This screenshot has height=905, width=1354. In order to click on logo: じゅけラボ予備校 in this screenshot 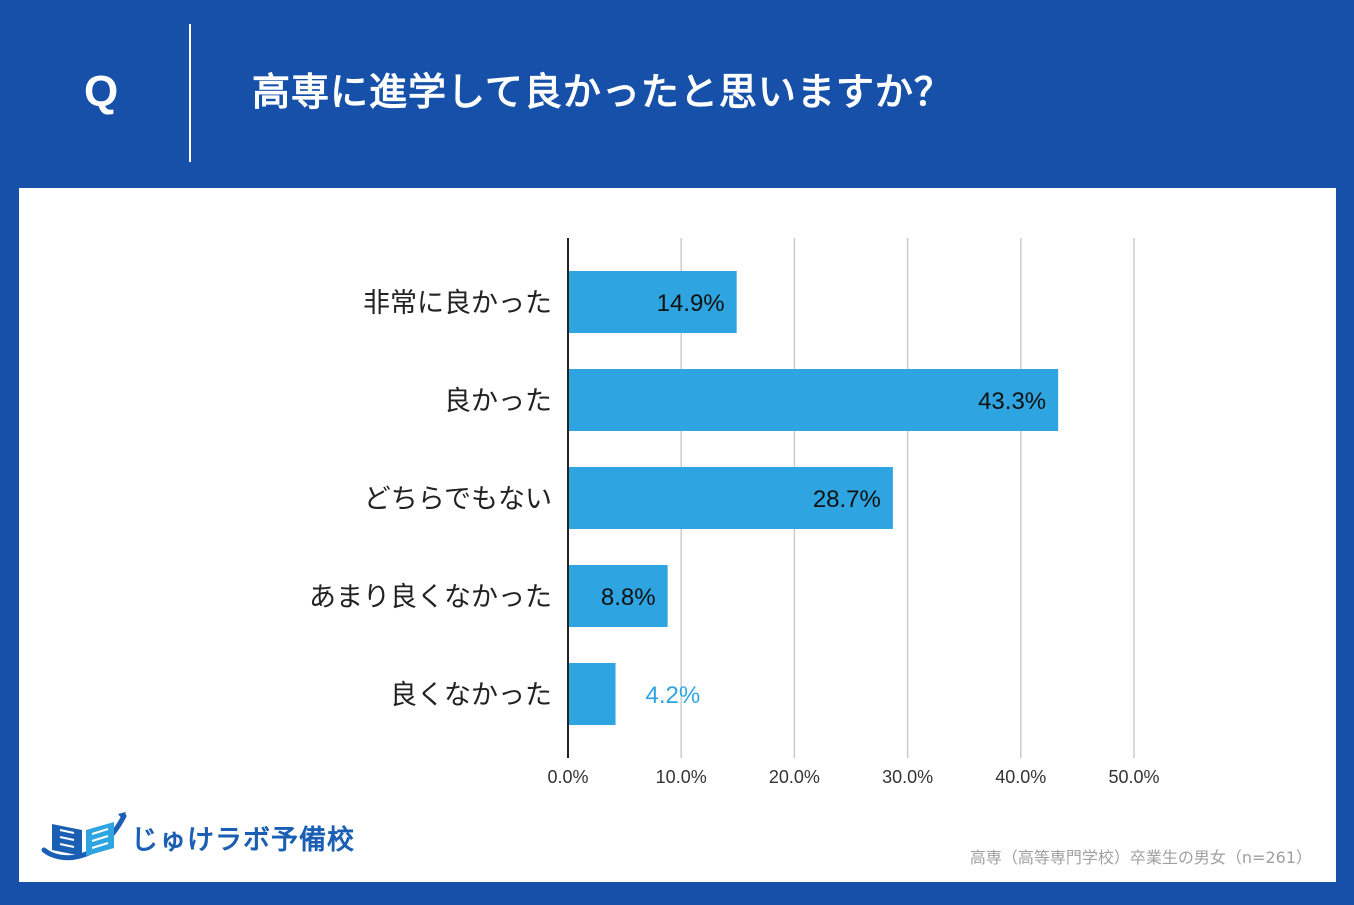, I will do `click(198, 838)`.